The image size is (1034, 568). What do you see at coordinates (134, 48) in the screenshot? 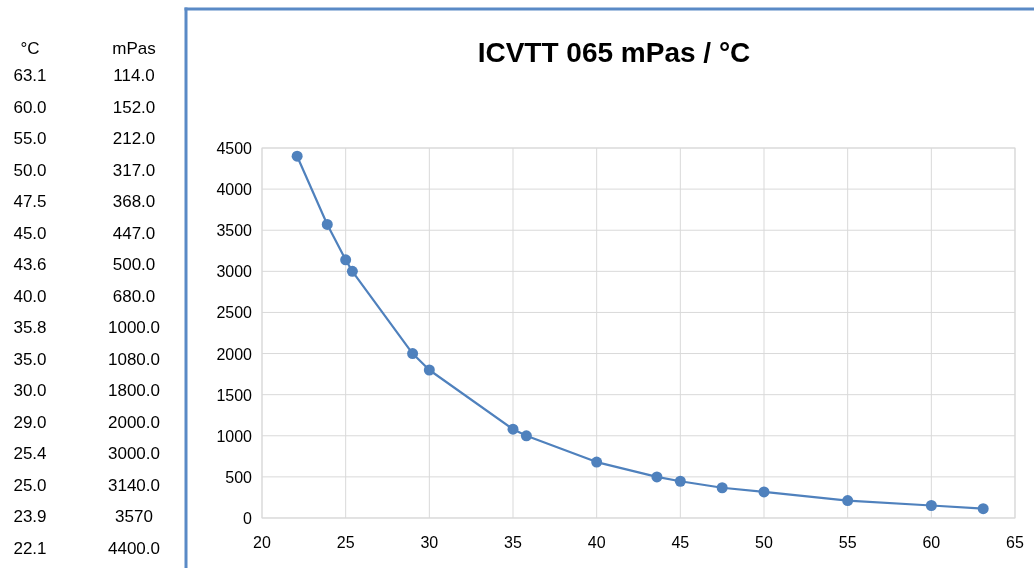
I see `text: mPas` at bounding box center [134, 48].